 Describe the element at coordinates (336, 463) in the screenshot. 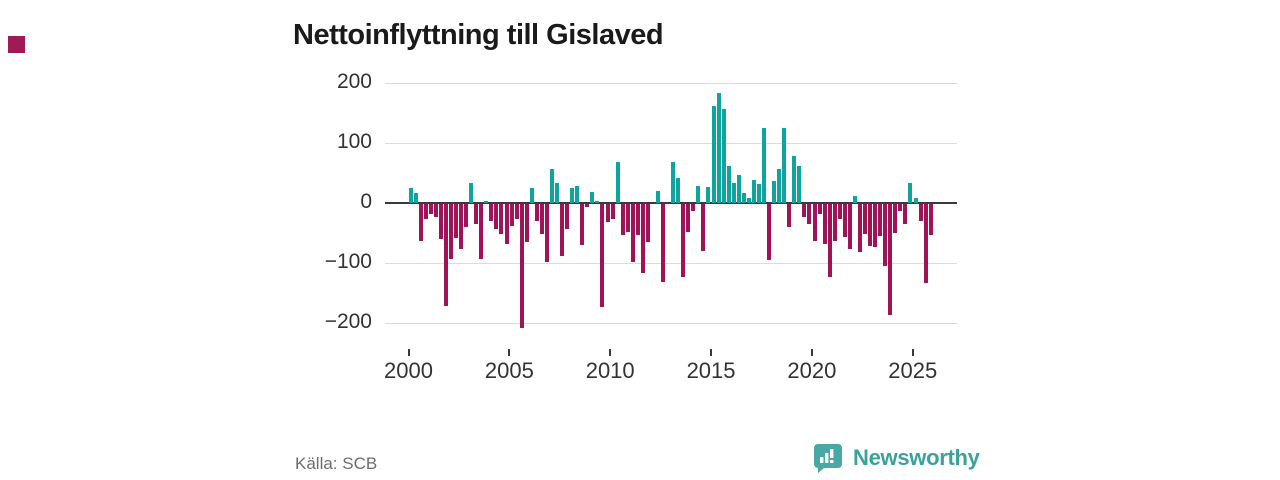

I see `source-label: Källa: SCB` at that location.